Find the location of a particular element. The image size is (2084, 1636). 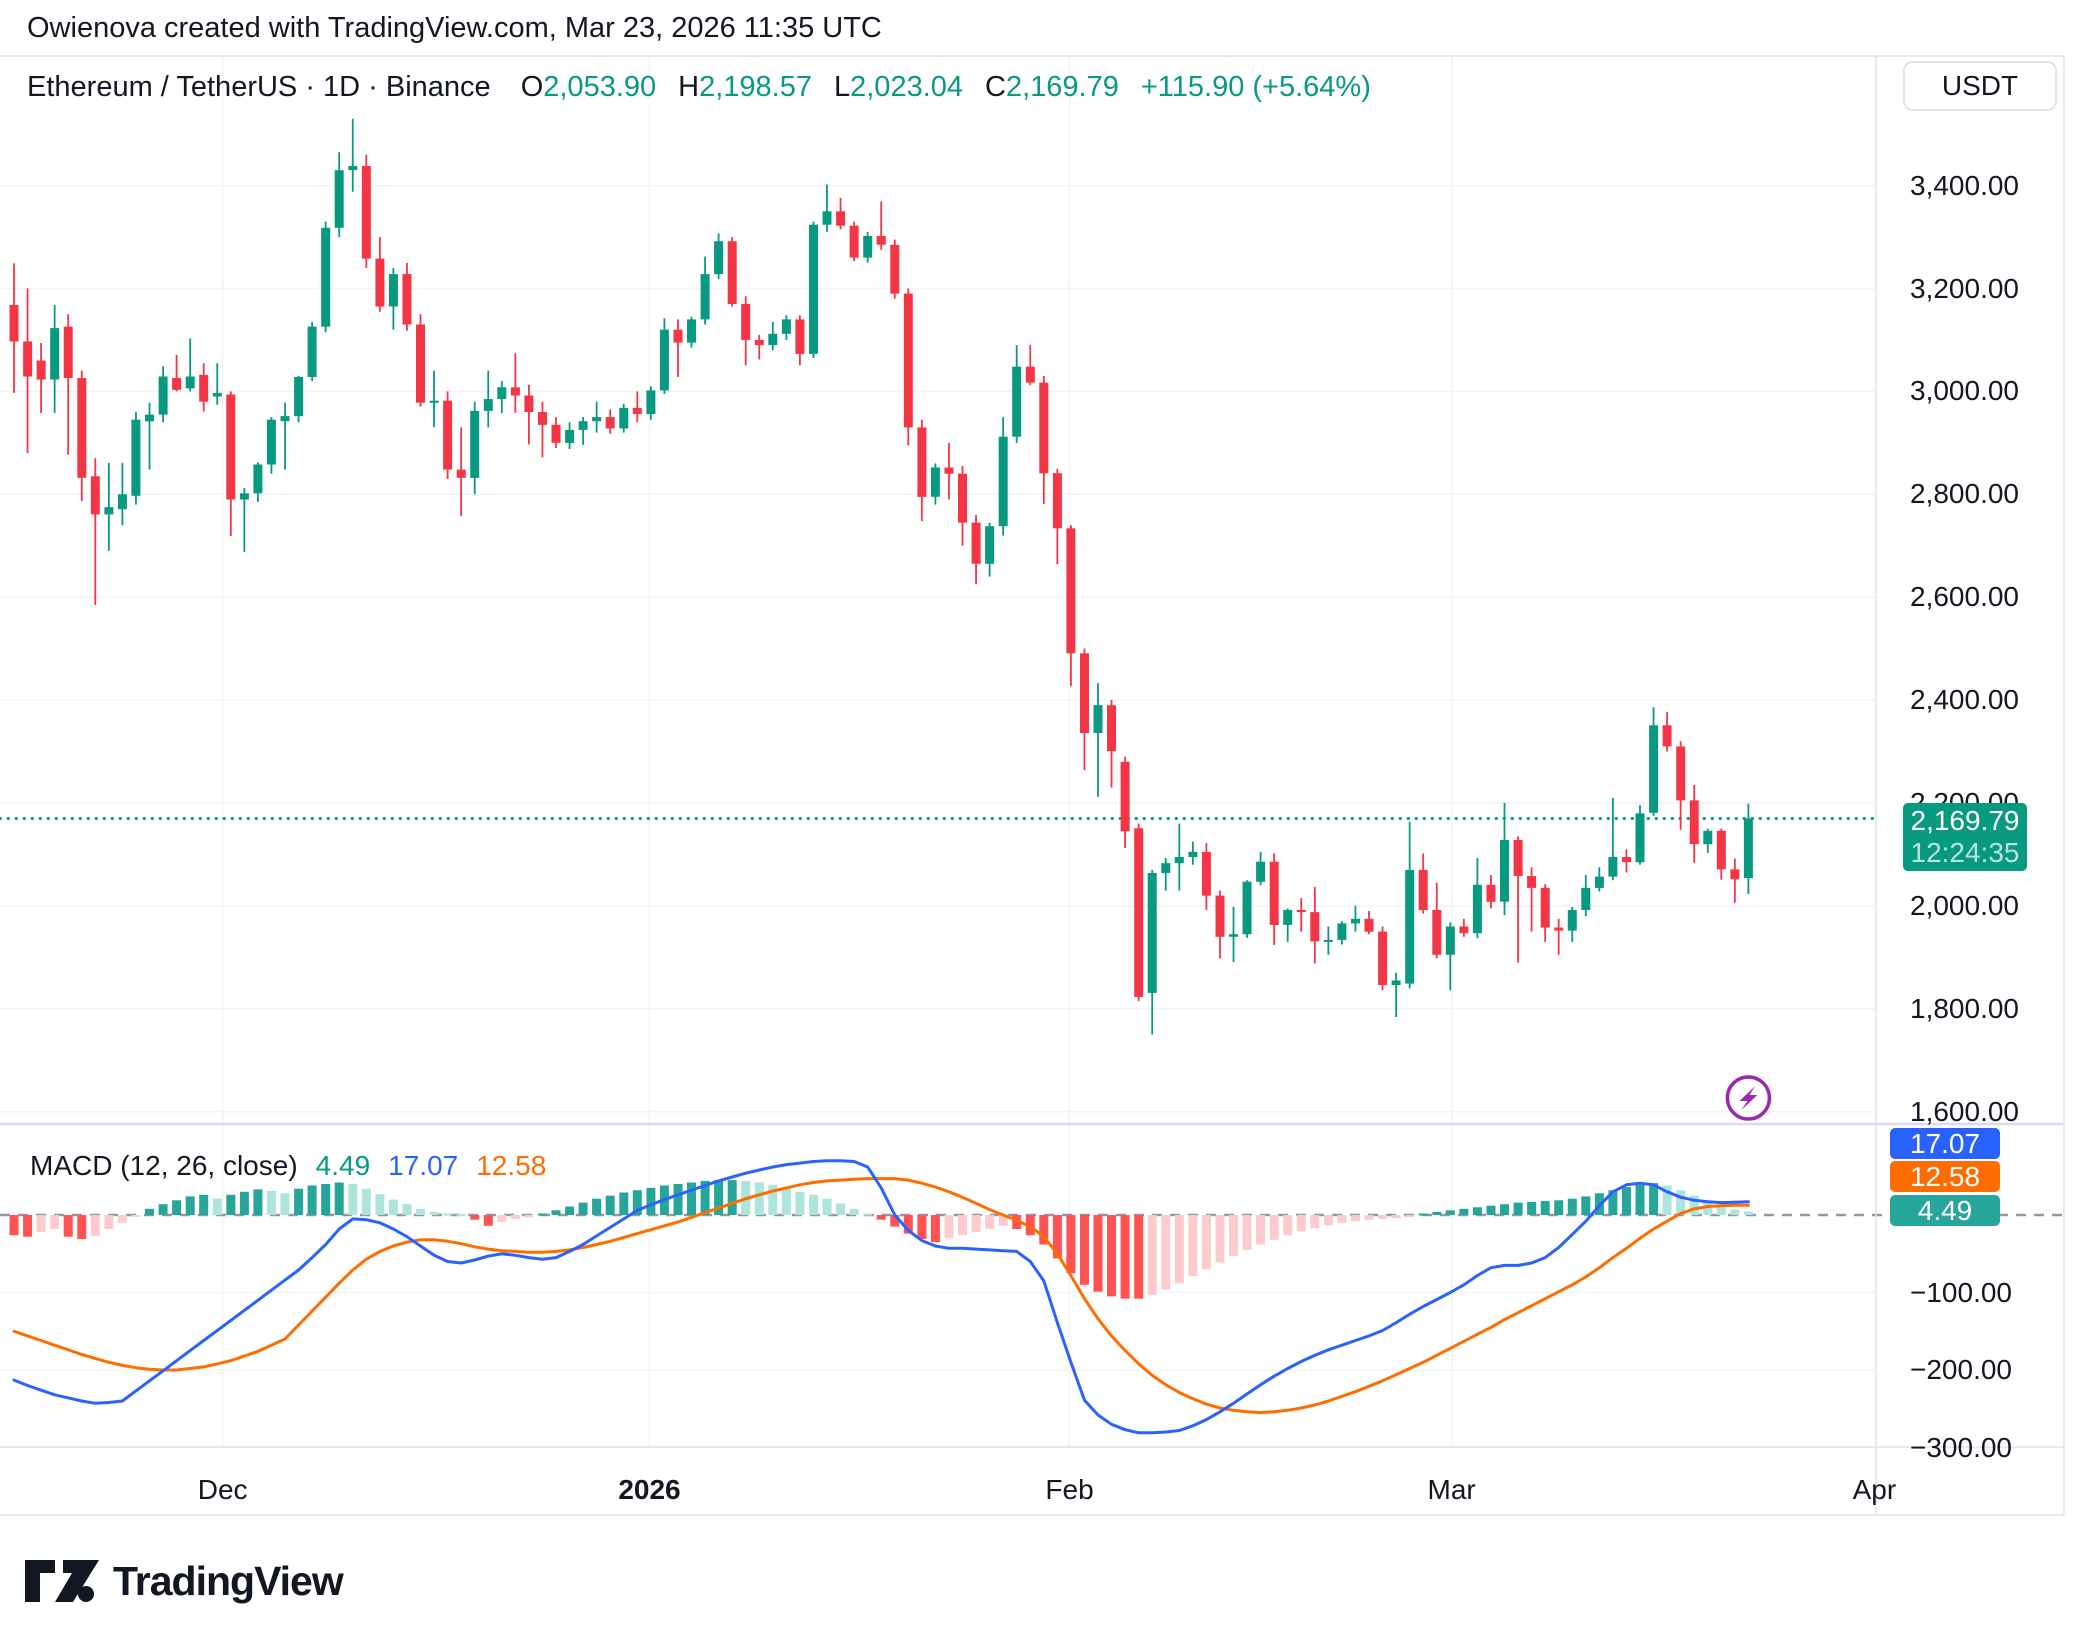

close-label: C is located at coordinates (995, 87).